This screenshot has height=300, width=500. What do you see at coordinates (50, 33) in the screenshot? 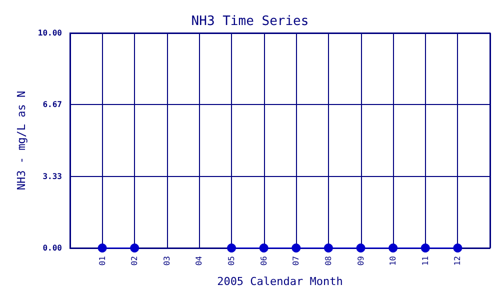
I see `y-tick-label: 10.00` at bounding box center [50, 33].